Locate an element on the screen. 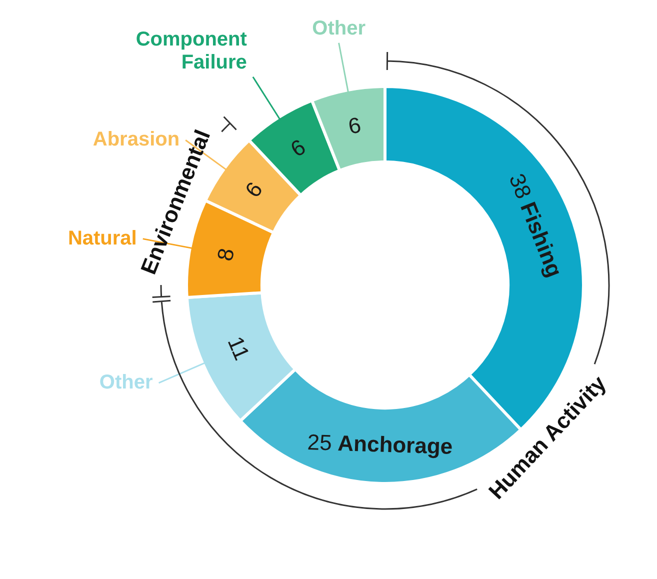 The width and height of the screenshot is (657, 579). slice-label: Component Failure is located at coordinates (192, 51).